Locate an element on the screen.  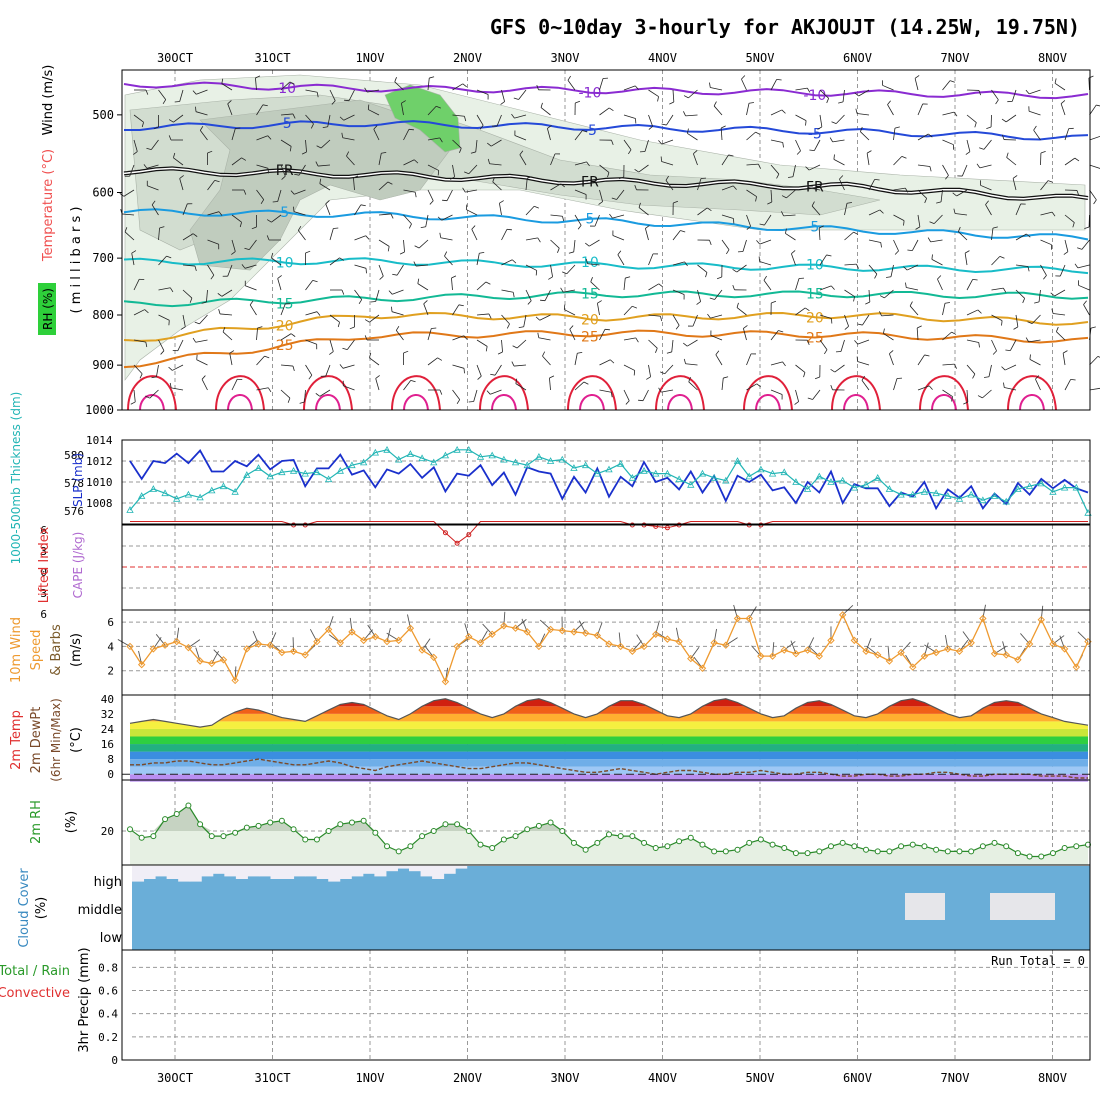
cloud-ylabel-unit: (%) is located at coordinates (41, 908).